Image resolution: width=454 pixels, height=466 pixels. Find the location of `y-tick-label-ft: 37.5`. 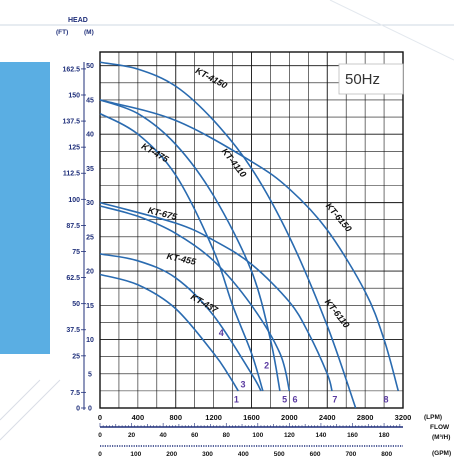

y-tick-label-ft: 37.5 is located at coordinates (73, 330).